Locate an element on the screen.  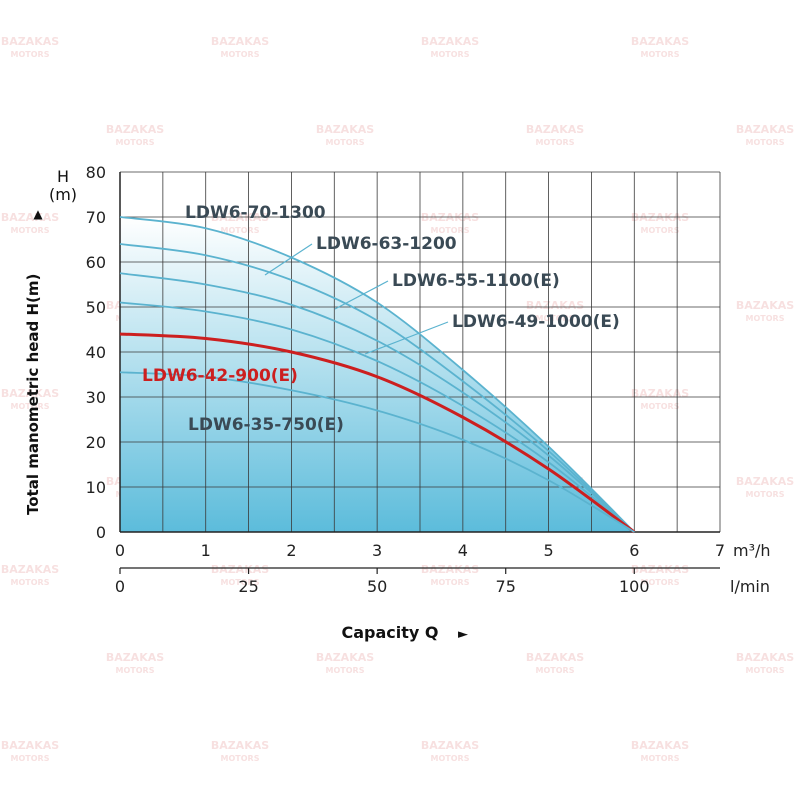
series-line-ldw6-35-750-e- is located at coordinates (377, 452).